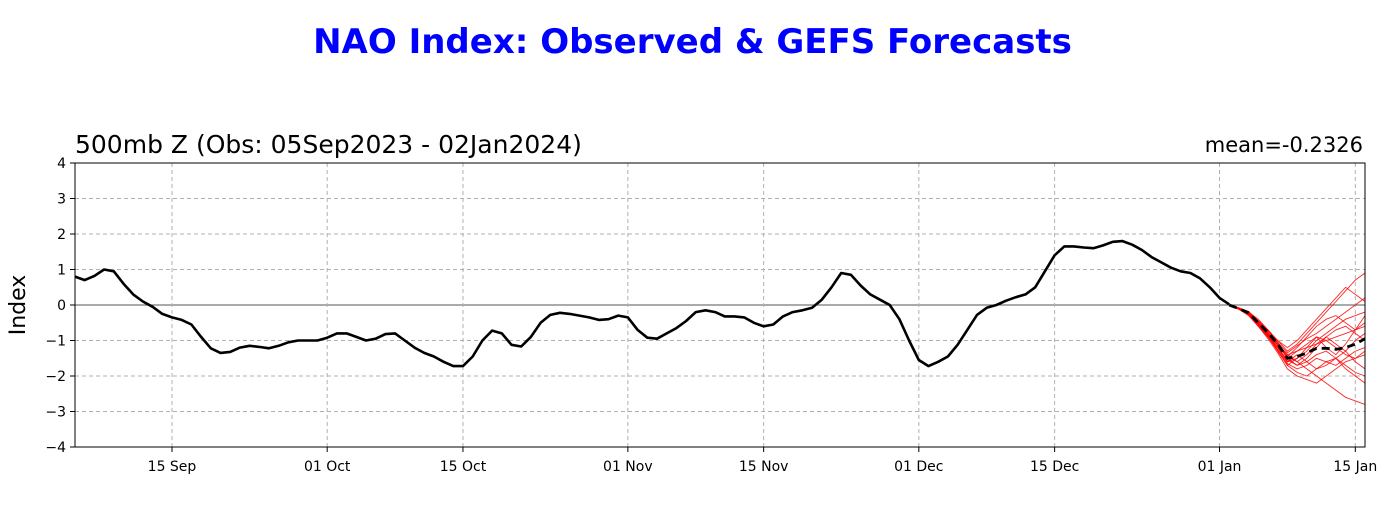 This screenshot has height=505, width=1385. I want to click on ensemble-mean-line, so click(1297, 331).